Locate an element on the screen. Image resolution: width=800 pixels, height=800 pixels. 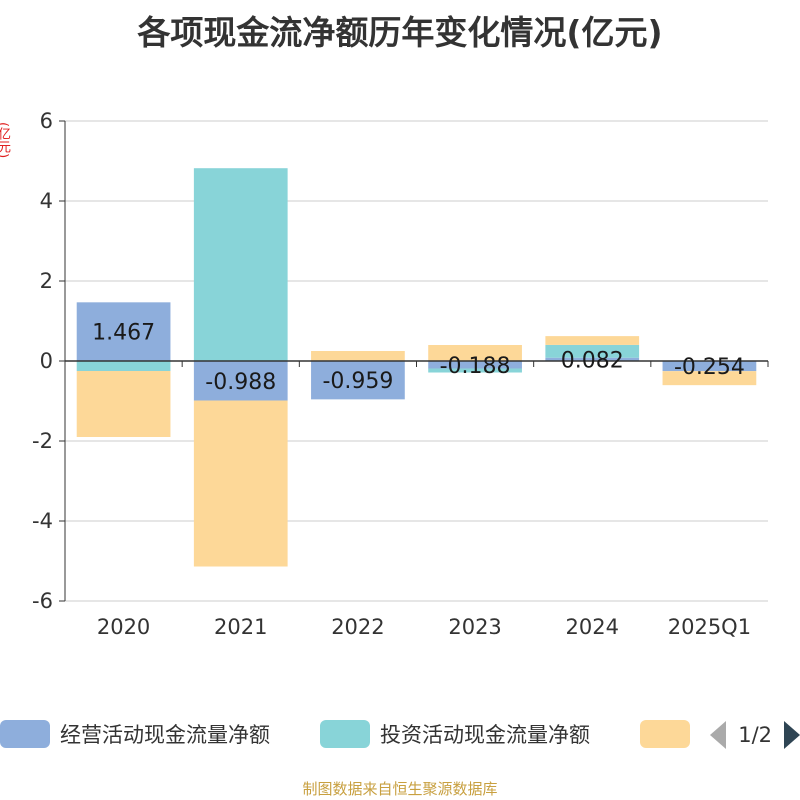
bar-segment-s2-2024 is located at coordinates (592, 340).